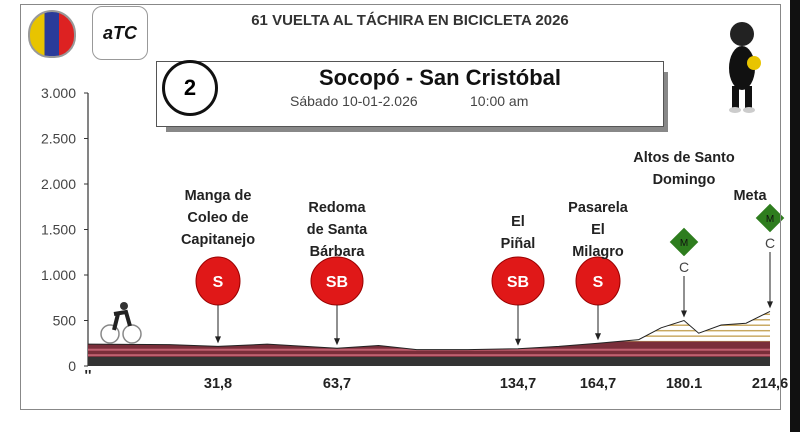  What do you see at coordinates (337, 384) in the screenshot?
I see `km-label: 63,7` at bounding box center [337, 384].